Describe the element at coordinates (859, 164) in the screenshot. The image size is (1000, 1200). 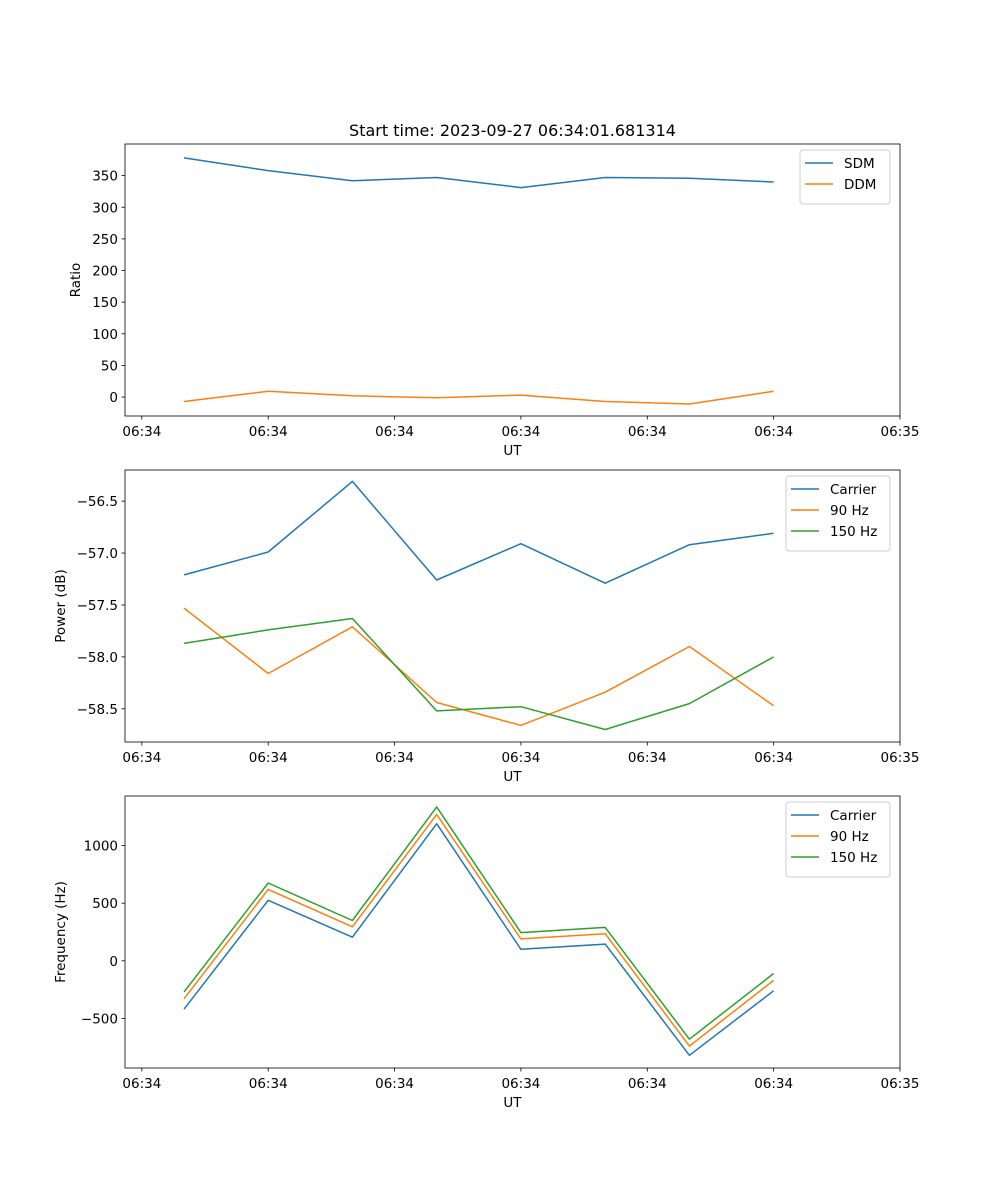
I see `legend-label: SDM` at that location.